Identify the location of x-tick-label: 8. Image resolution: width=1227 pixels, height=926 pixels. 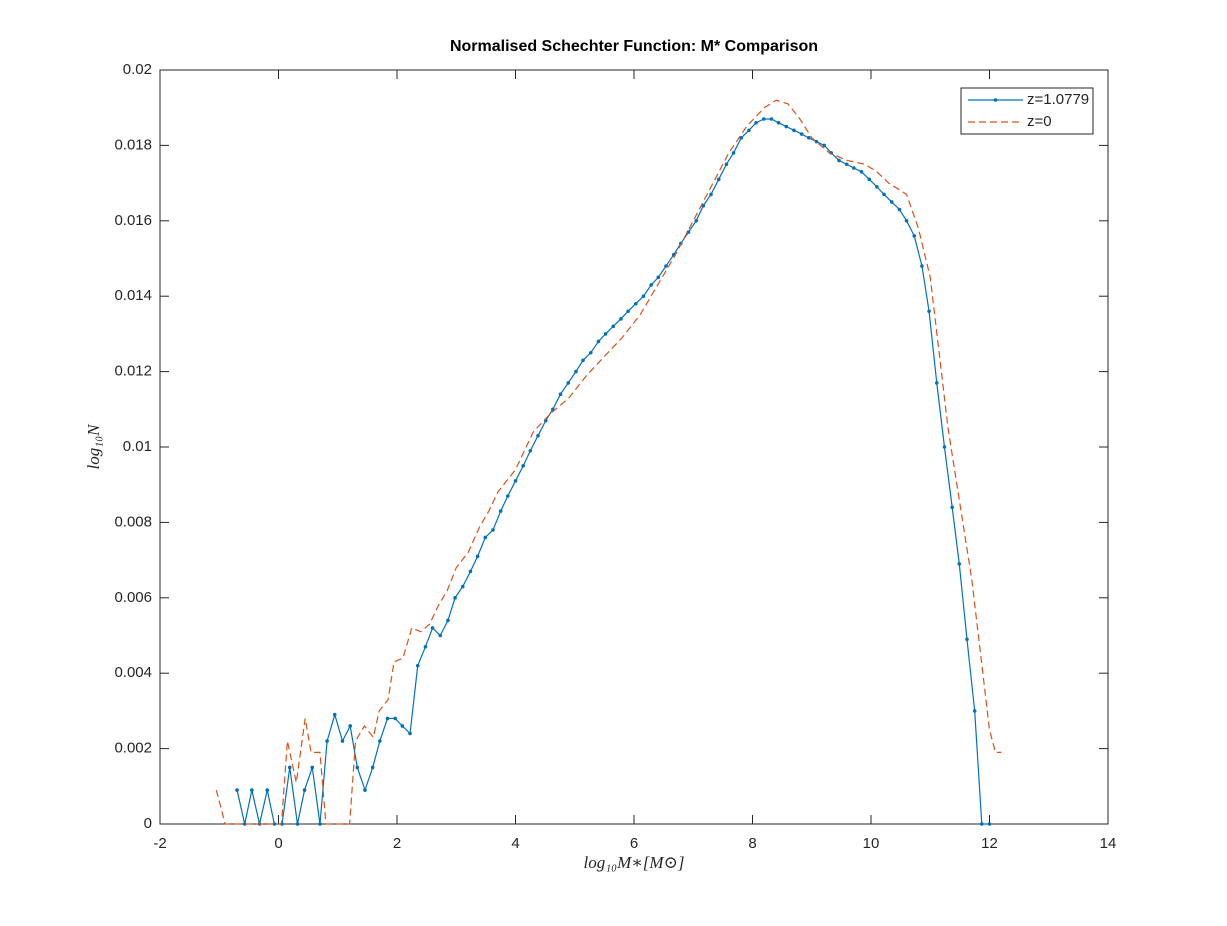
(752, 843).